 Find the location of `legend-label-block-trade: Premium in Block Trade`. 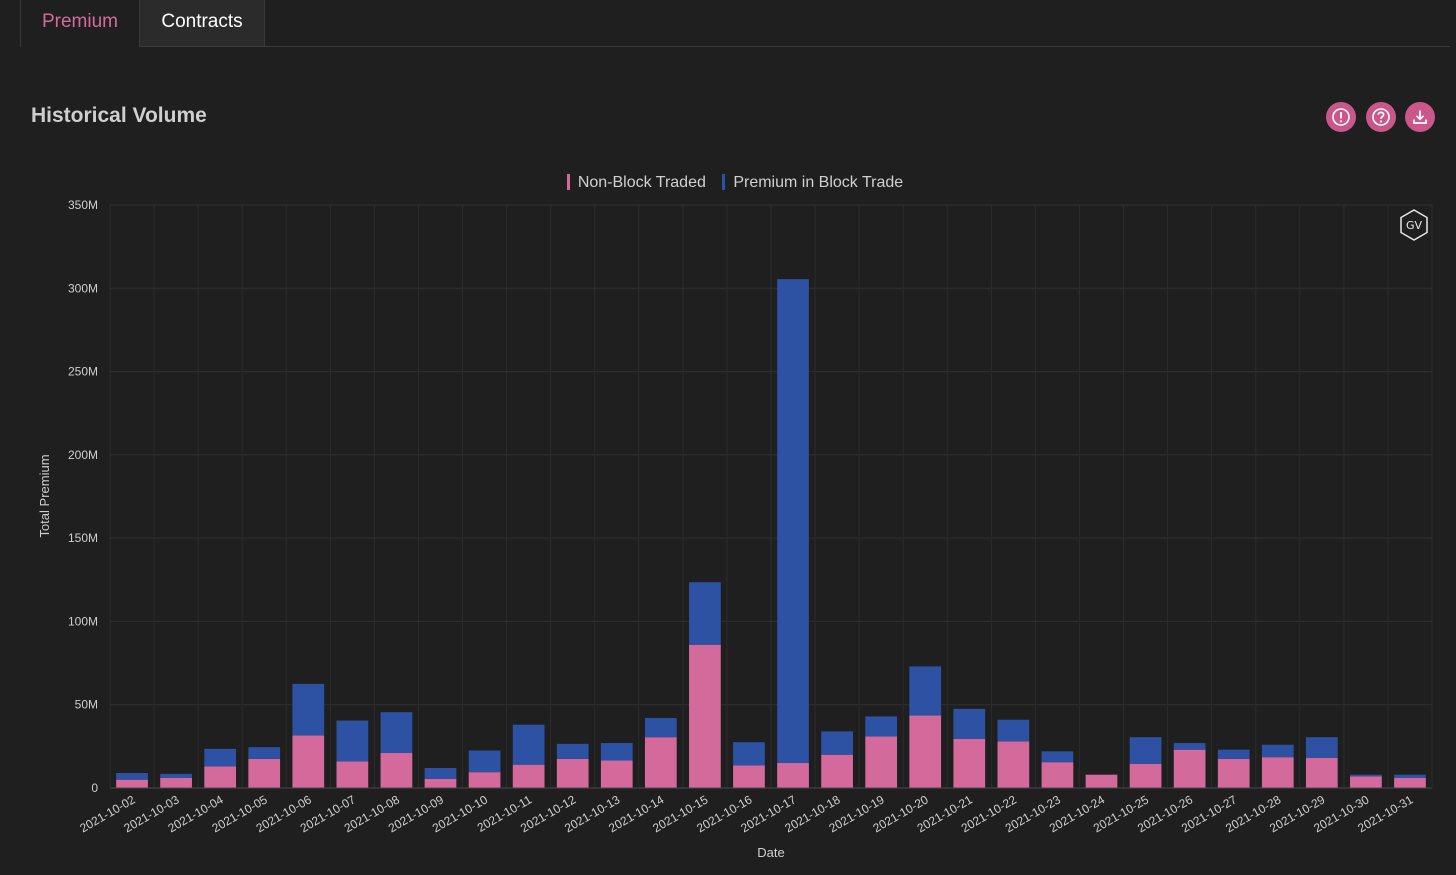

legend-label-block-trade: Premium in Block Trade is located at coordinates (818, 182).